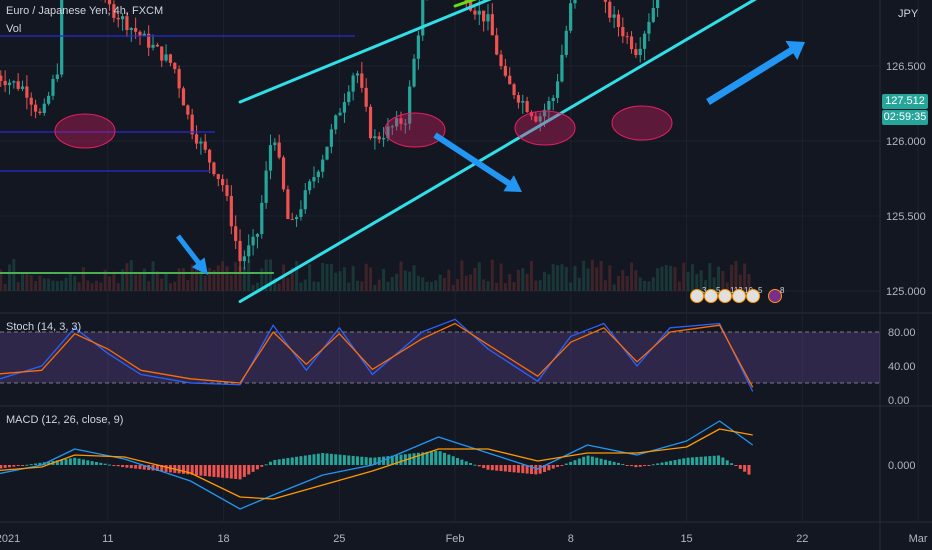 The image size is (932, 550). I want to click on volume-label: Vol, so click(14, 29).